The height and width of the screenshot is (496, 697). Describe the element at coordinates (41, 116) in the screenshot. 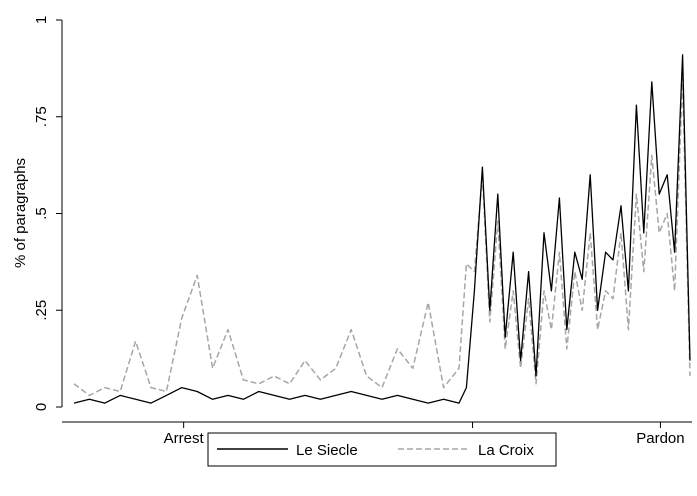

I see `y-tick-label: .75` at that location.